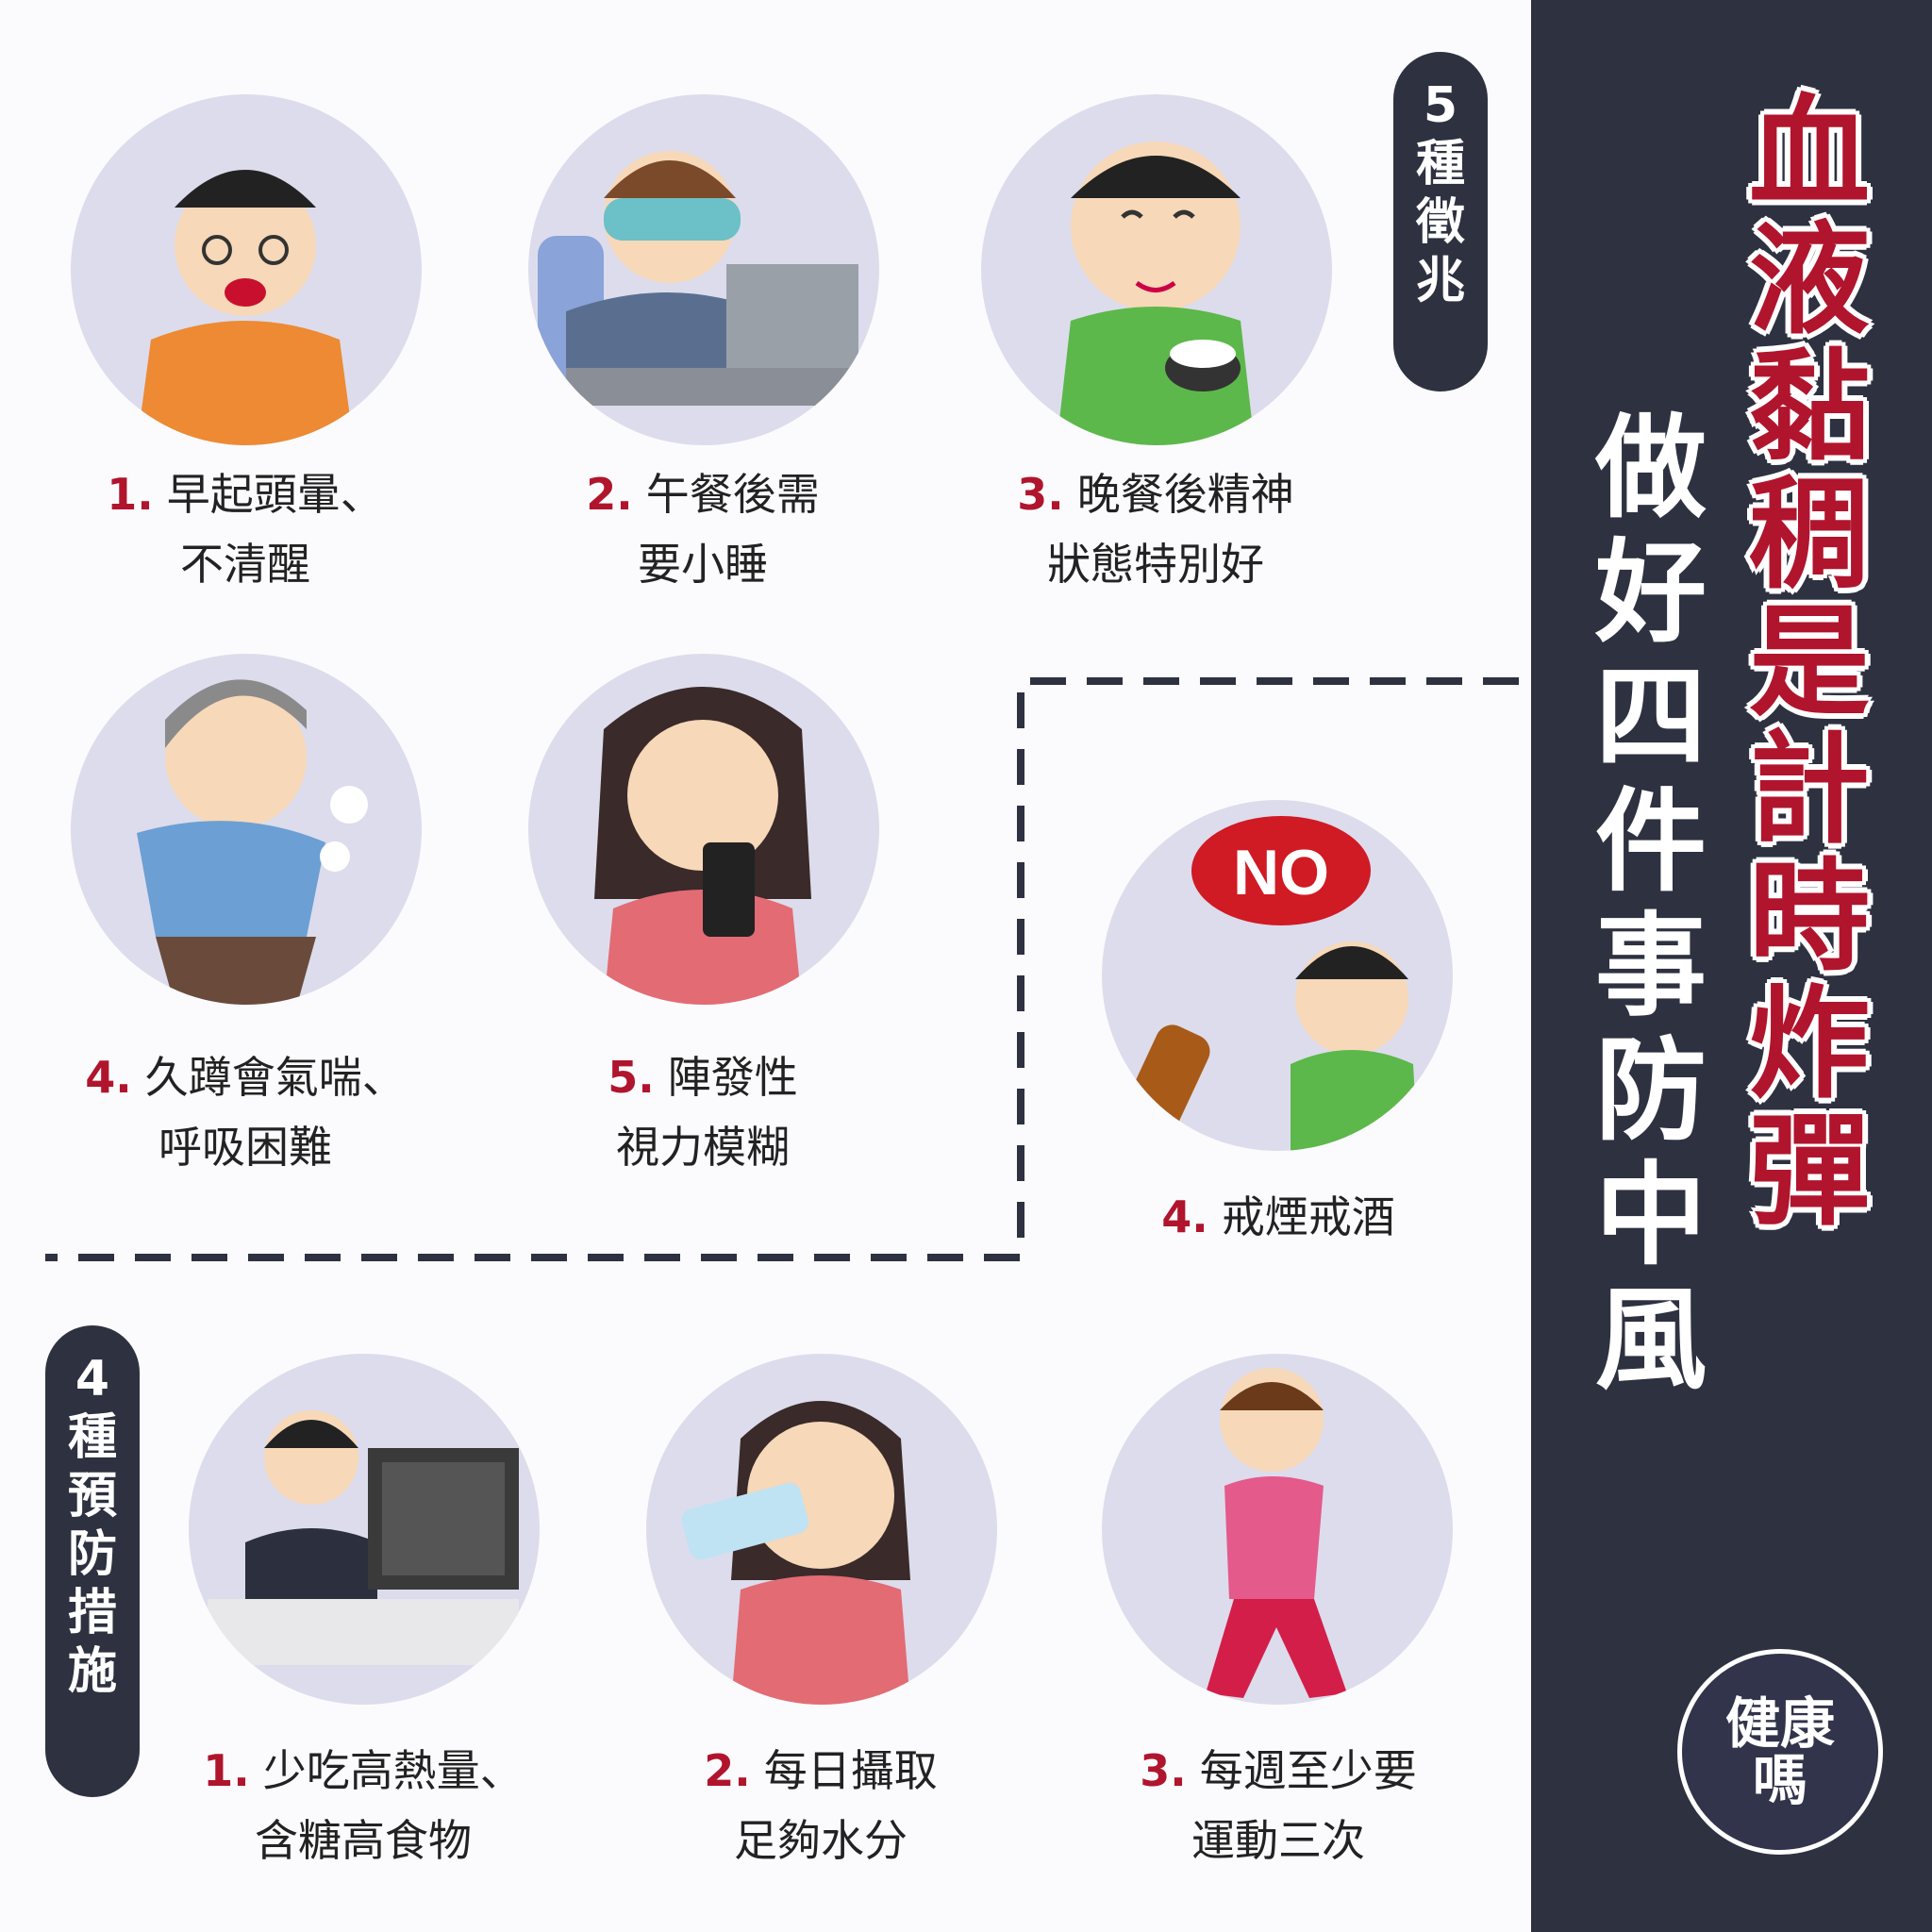 This screenshot has height=1932, width=1932. Describe the element at coordinates (92, 1672) in the screenshot. I see `badge-char: 施` at that location.